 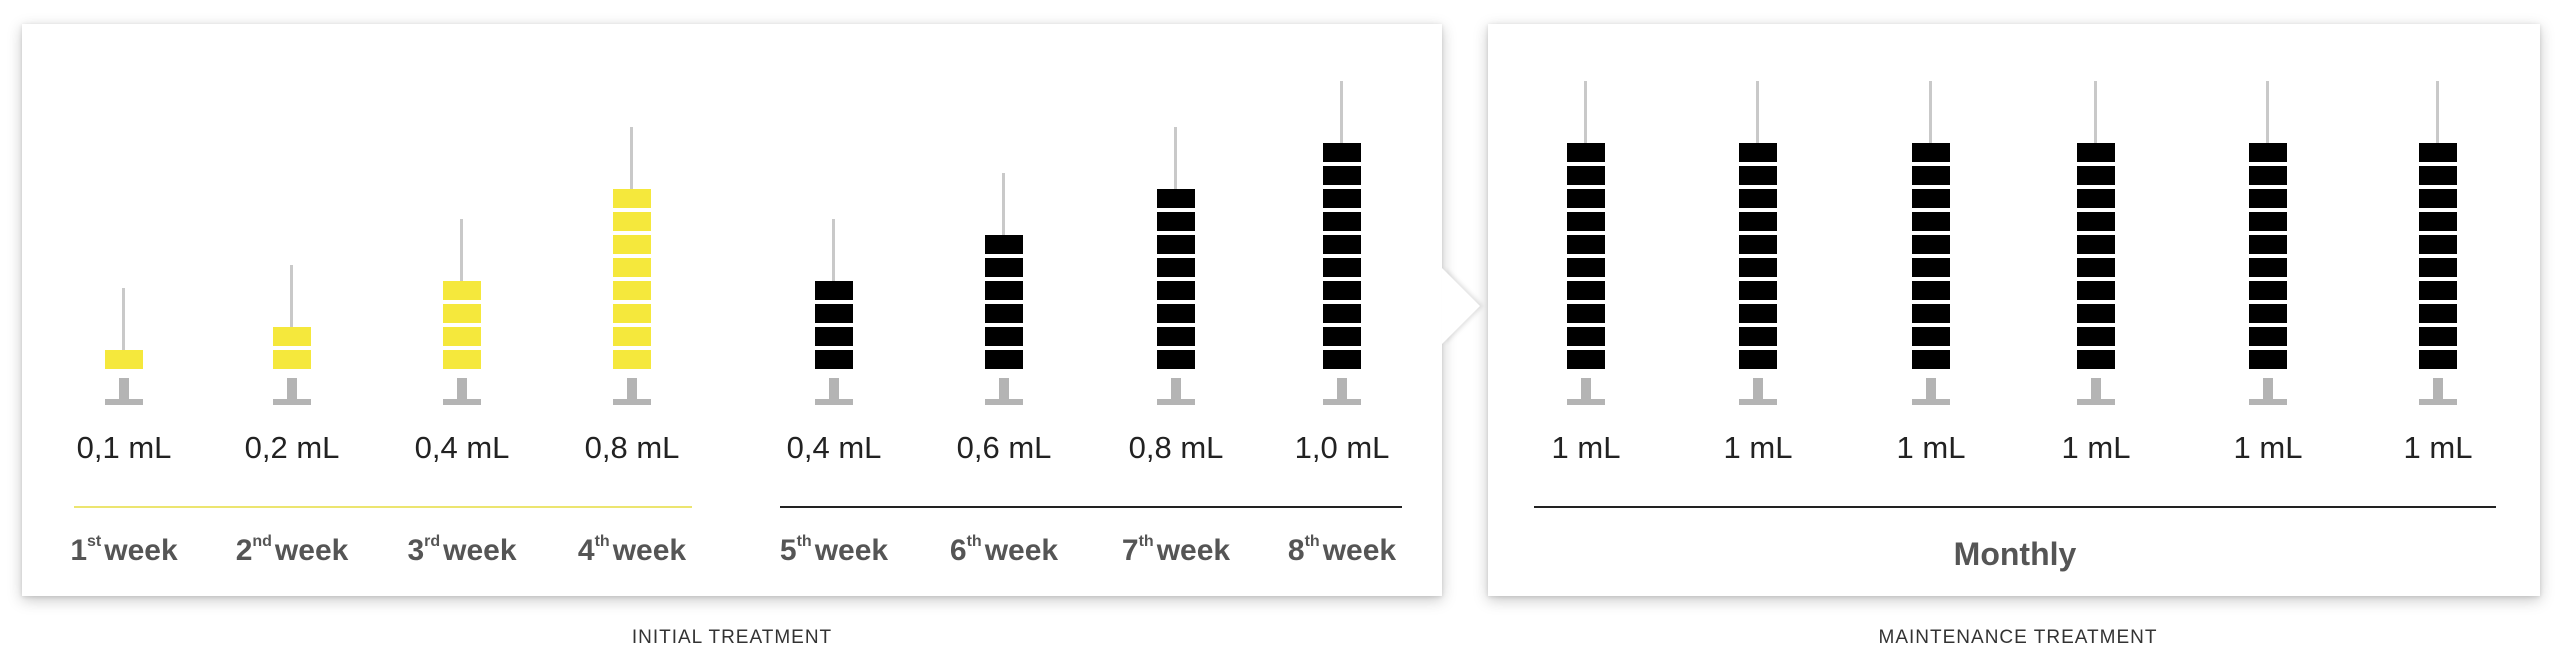 I want to click on transition-arrow-icon, so click(x=1461, y=306).